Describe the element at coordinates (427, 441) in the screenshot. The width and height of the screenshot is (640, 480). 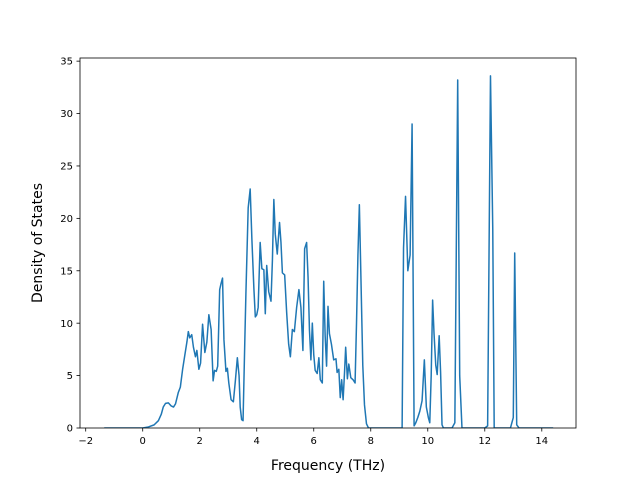
I see `x-tick-label: 10` at that location.